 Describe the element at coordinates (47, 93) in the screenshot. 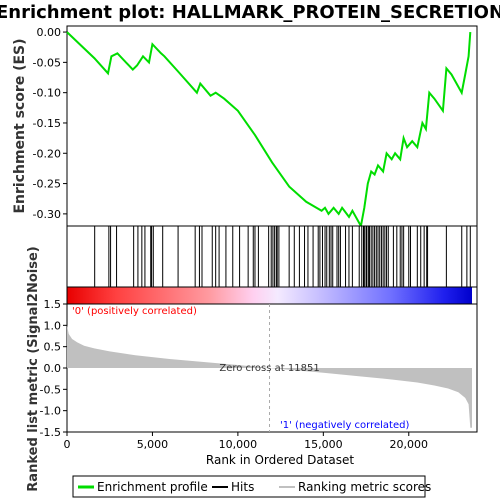

I see `es-y-tick-label: -0.10` at that location.